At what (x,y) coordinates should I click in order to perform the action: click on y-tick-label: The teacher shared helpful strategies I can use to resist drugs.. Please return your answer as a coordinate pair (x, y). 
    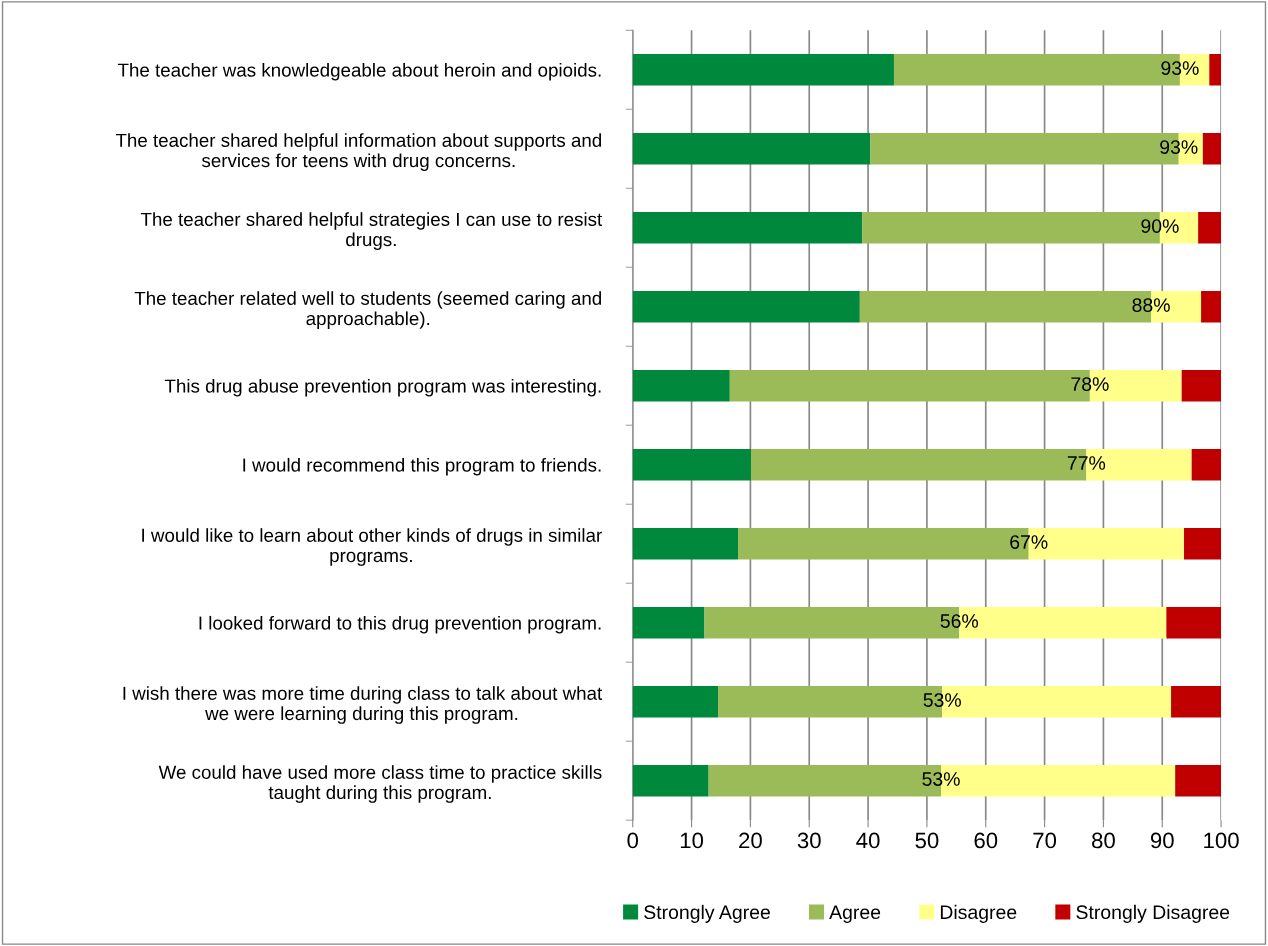
    Looking at the image, I should click on (371, 231).